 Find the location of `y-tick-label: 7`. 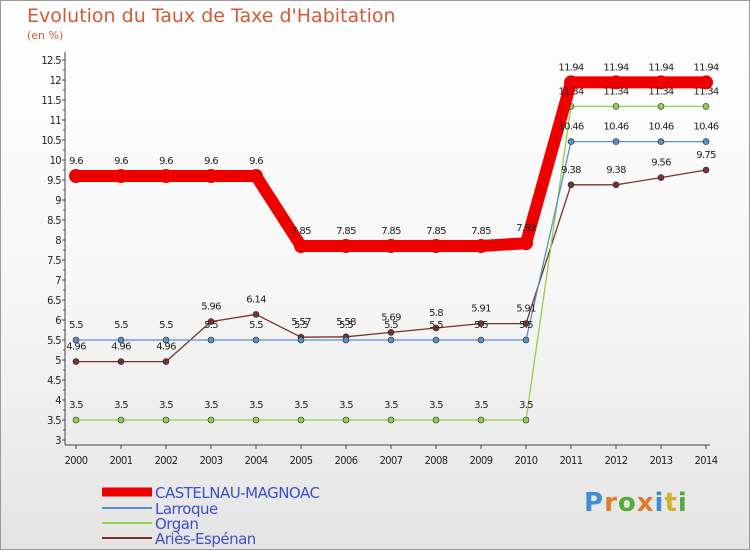

y-tick-label: 7 is located at coordinates (58, 280).